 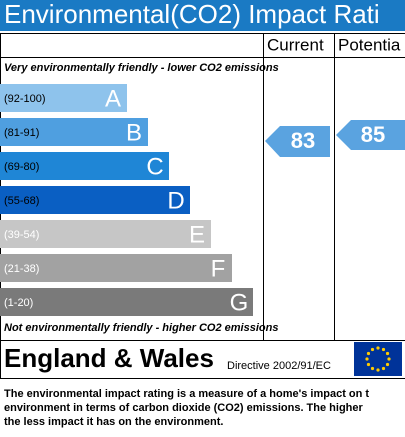 What do you see at coordinates (113, 98) in the screenshot?
I see `band-letter: A` at bounding box center [113, 98].